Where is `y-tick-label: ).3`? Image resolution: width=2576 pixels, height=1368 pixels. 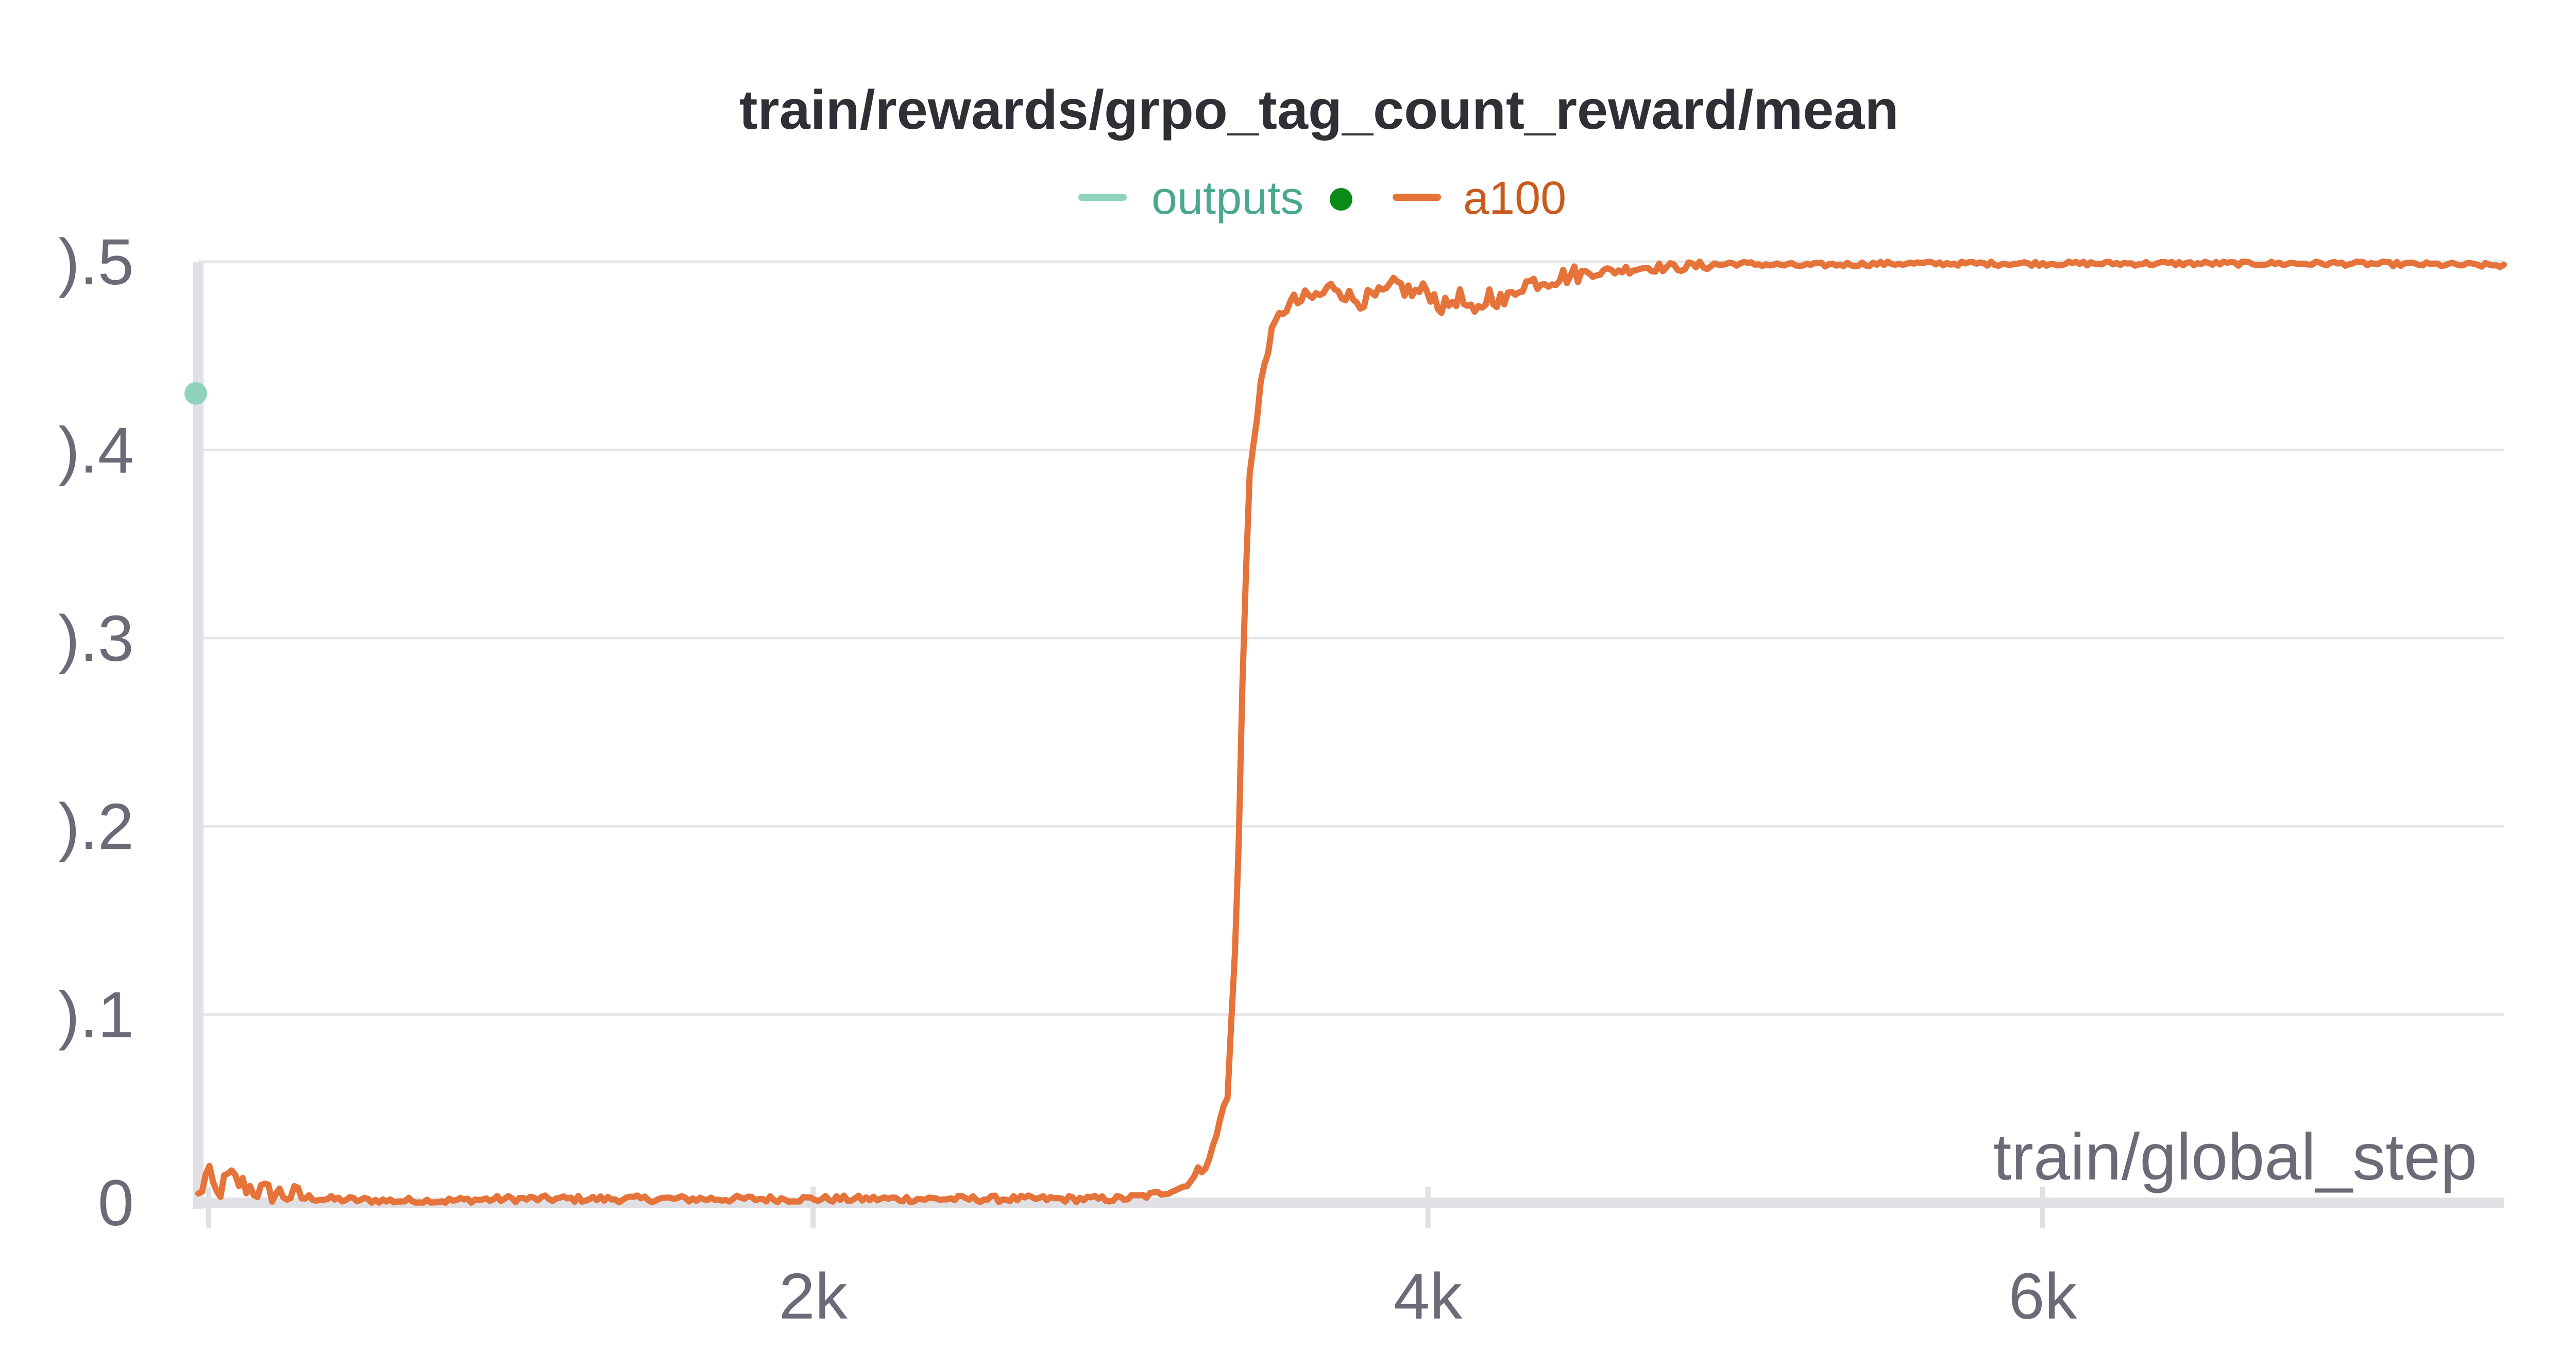
y-tick-label: ).3 is located at coordinates (96, 638).